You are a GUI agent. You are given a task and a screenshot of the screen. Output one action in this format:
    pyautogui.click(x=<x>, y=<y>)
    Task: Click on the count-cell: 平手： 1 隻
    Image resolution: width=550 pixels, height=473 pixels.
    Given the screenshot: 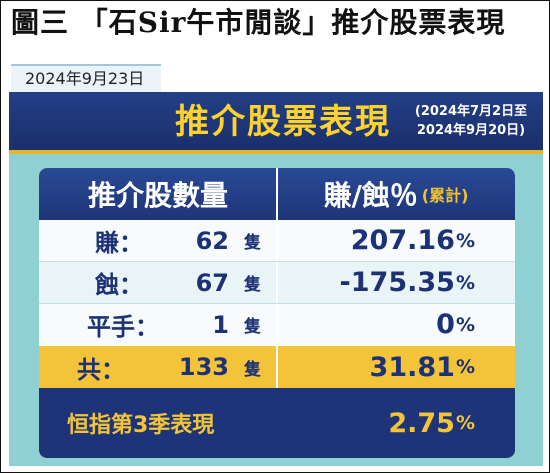 What is the action you would take?
    pyautogui.click(x=158, y=324)
    